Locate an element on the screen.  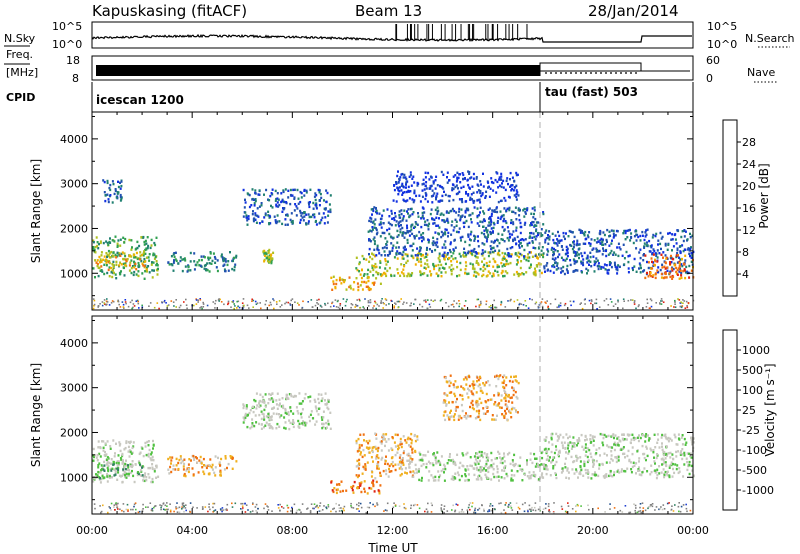
cpid-mode-tau: tau (fast) 503 is located at coordinates (591, 92).